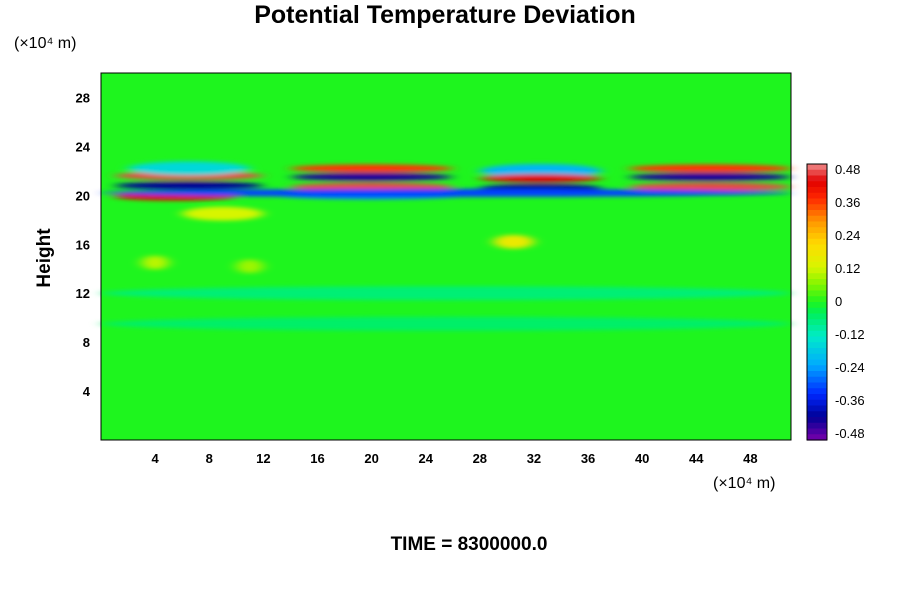 The height and width of the screenshot is (600, 900). I want to click on colorbar-tick-label: 0, so click(838, 301).